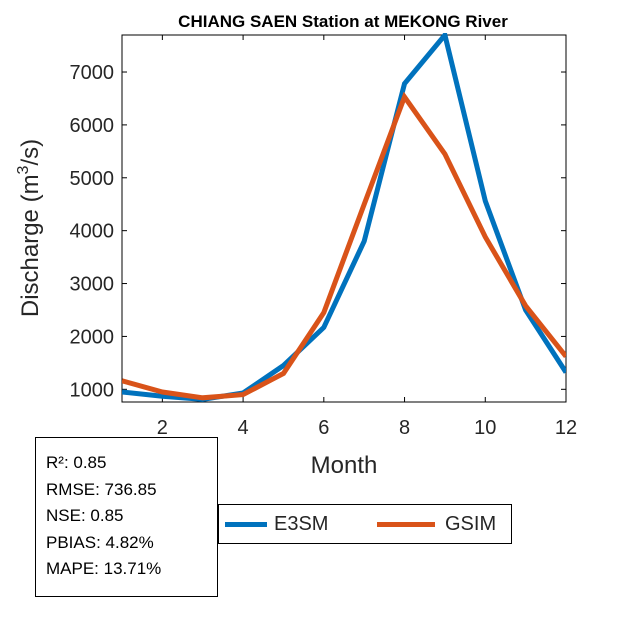  Describe the element at coordinates (471, 524) in the screenshot. I see `legend-label-gsim: GSIM` at that location.